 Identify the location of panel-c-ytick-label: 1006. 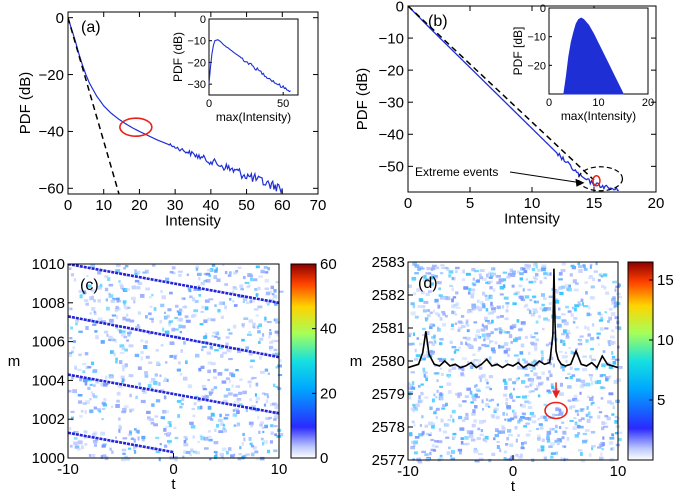
(48, 342).